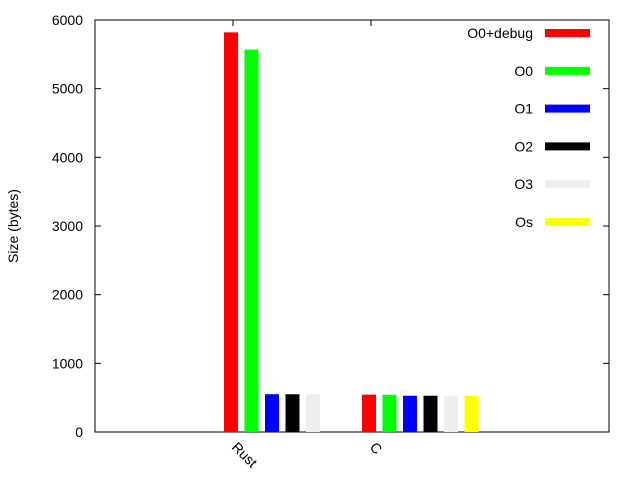 The height and width of the screenshot is (480, 640). I want to click on y-tick-label: 3000, so click(67, 226).